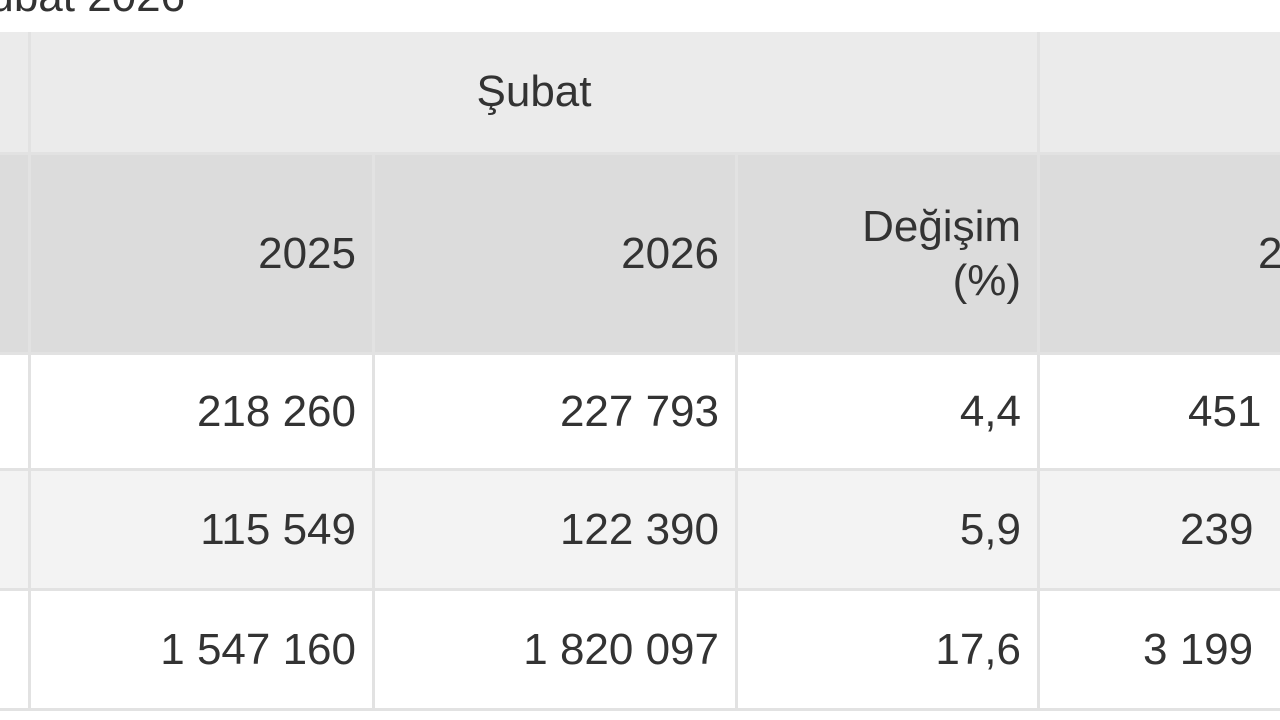 The image size is (1280, 720). I want to click on table-cell: 17,6, so click(889, 651).